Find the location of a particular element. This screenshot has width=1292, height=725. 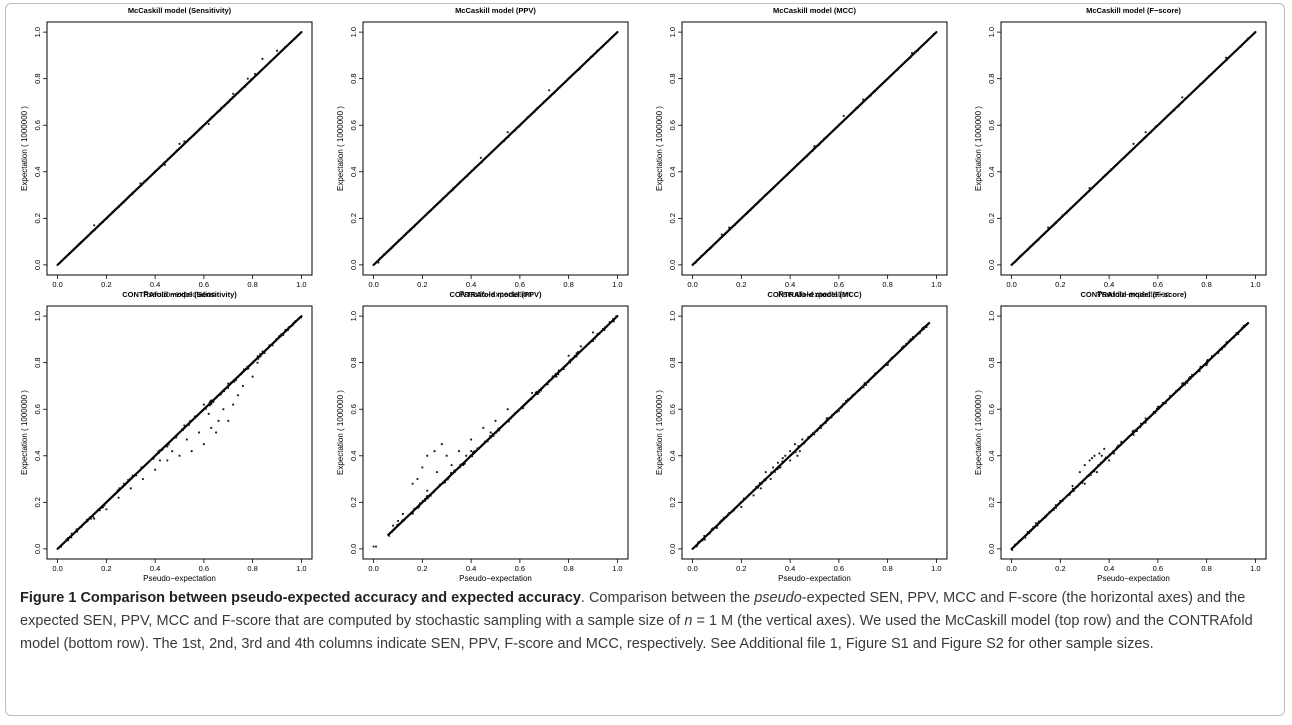

x-tick-label: 0.4 is located at coordinates (1109, 284).